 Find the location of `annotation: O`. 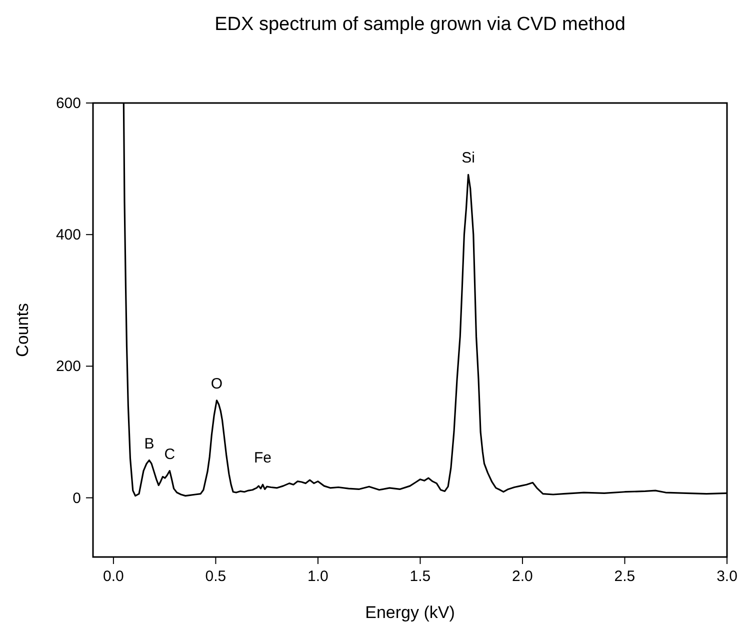

annotation: O is located at coordinates (216, 383).